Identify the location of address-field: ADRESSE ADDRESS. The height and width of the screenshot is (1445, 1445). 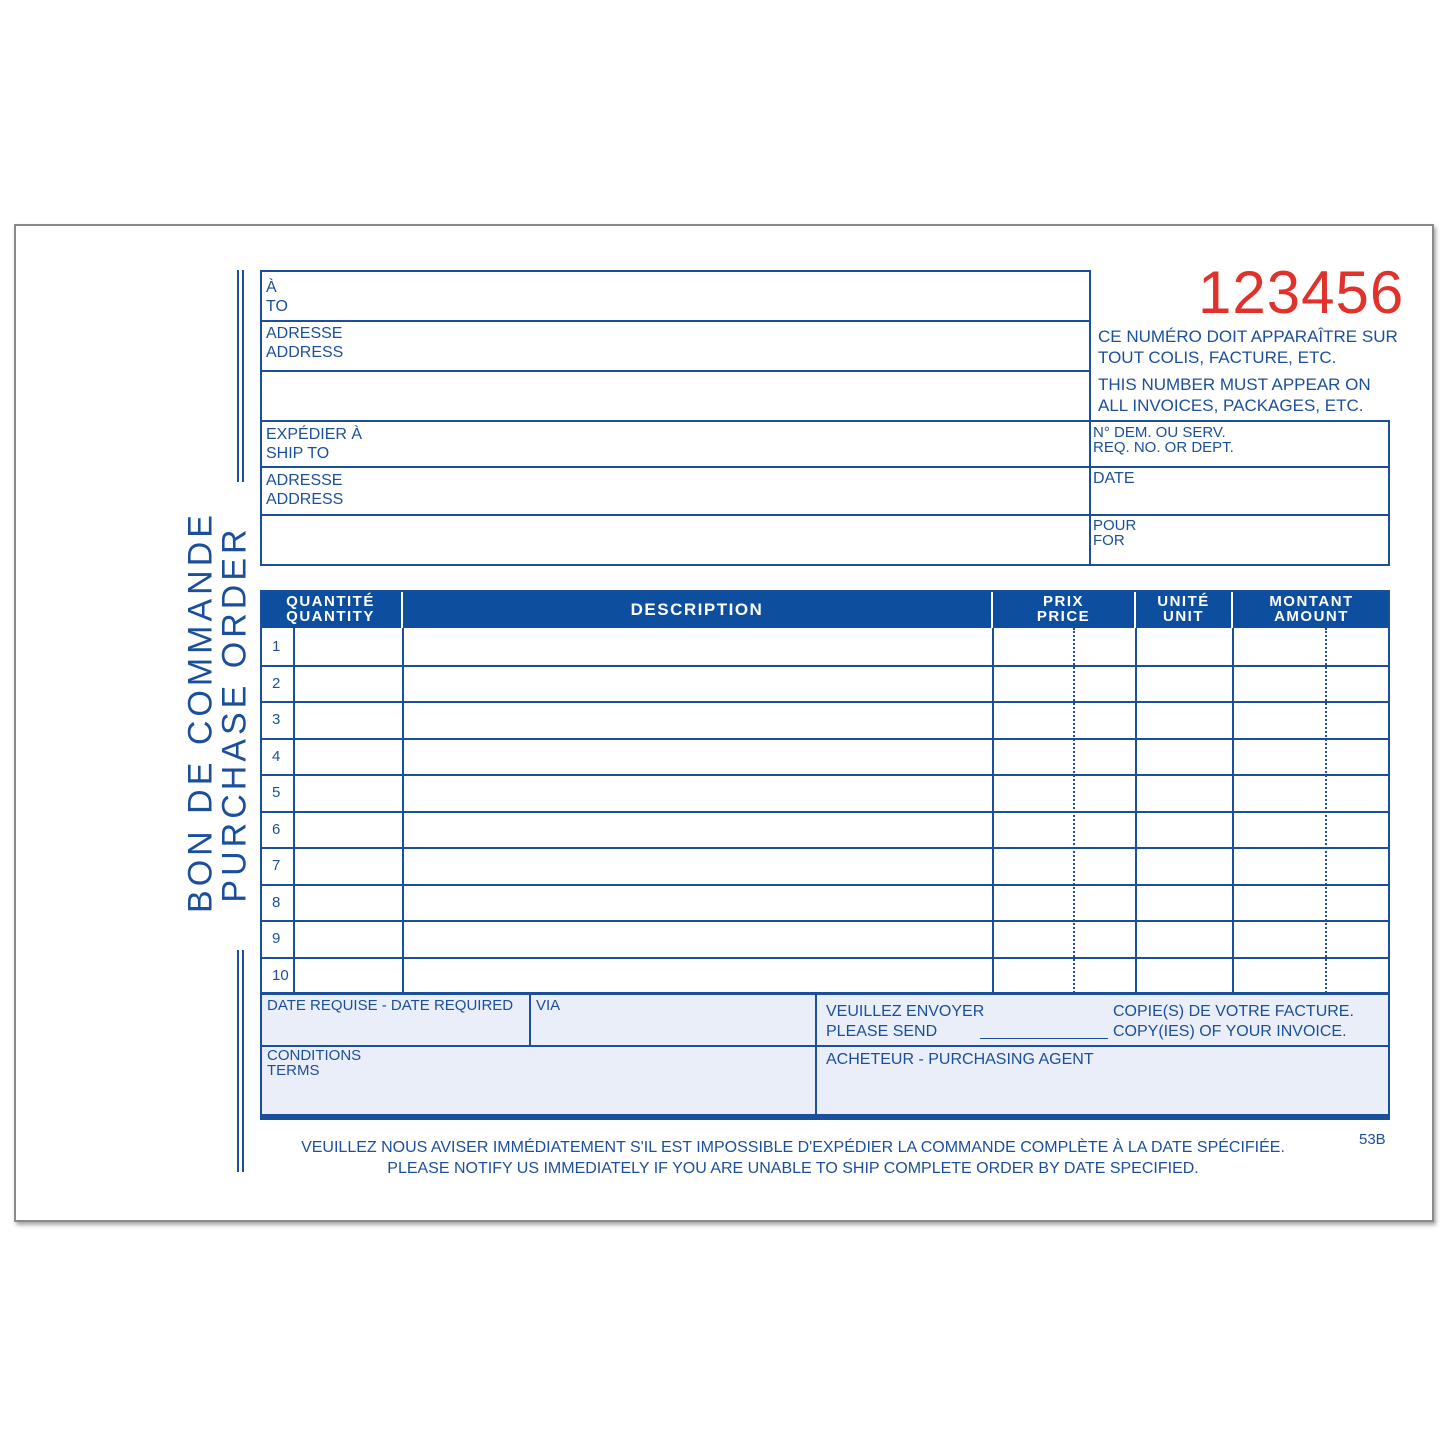
(305, 343).